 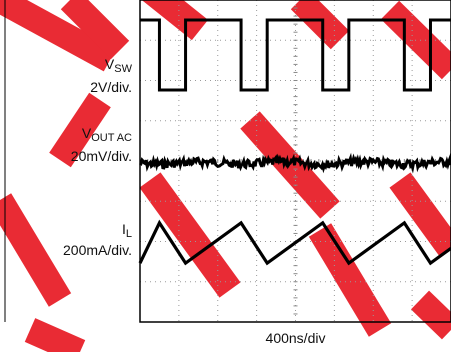 I want to click on vsw-channel-name: VSW, so click(x=118, y=65).